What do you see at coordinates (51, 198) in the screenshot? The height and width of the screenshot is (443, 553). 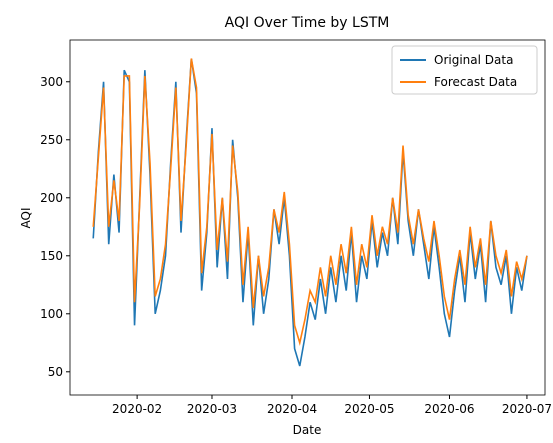 I see `y-tick-label: 200` at bounding box center [51, 198].